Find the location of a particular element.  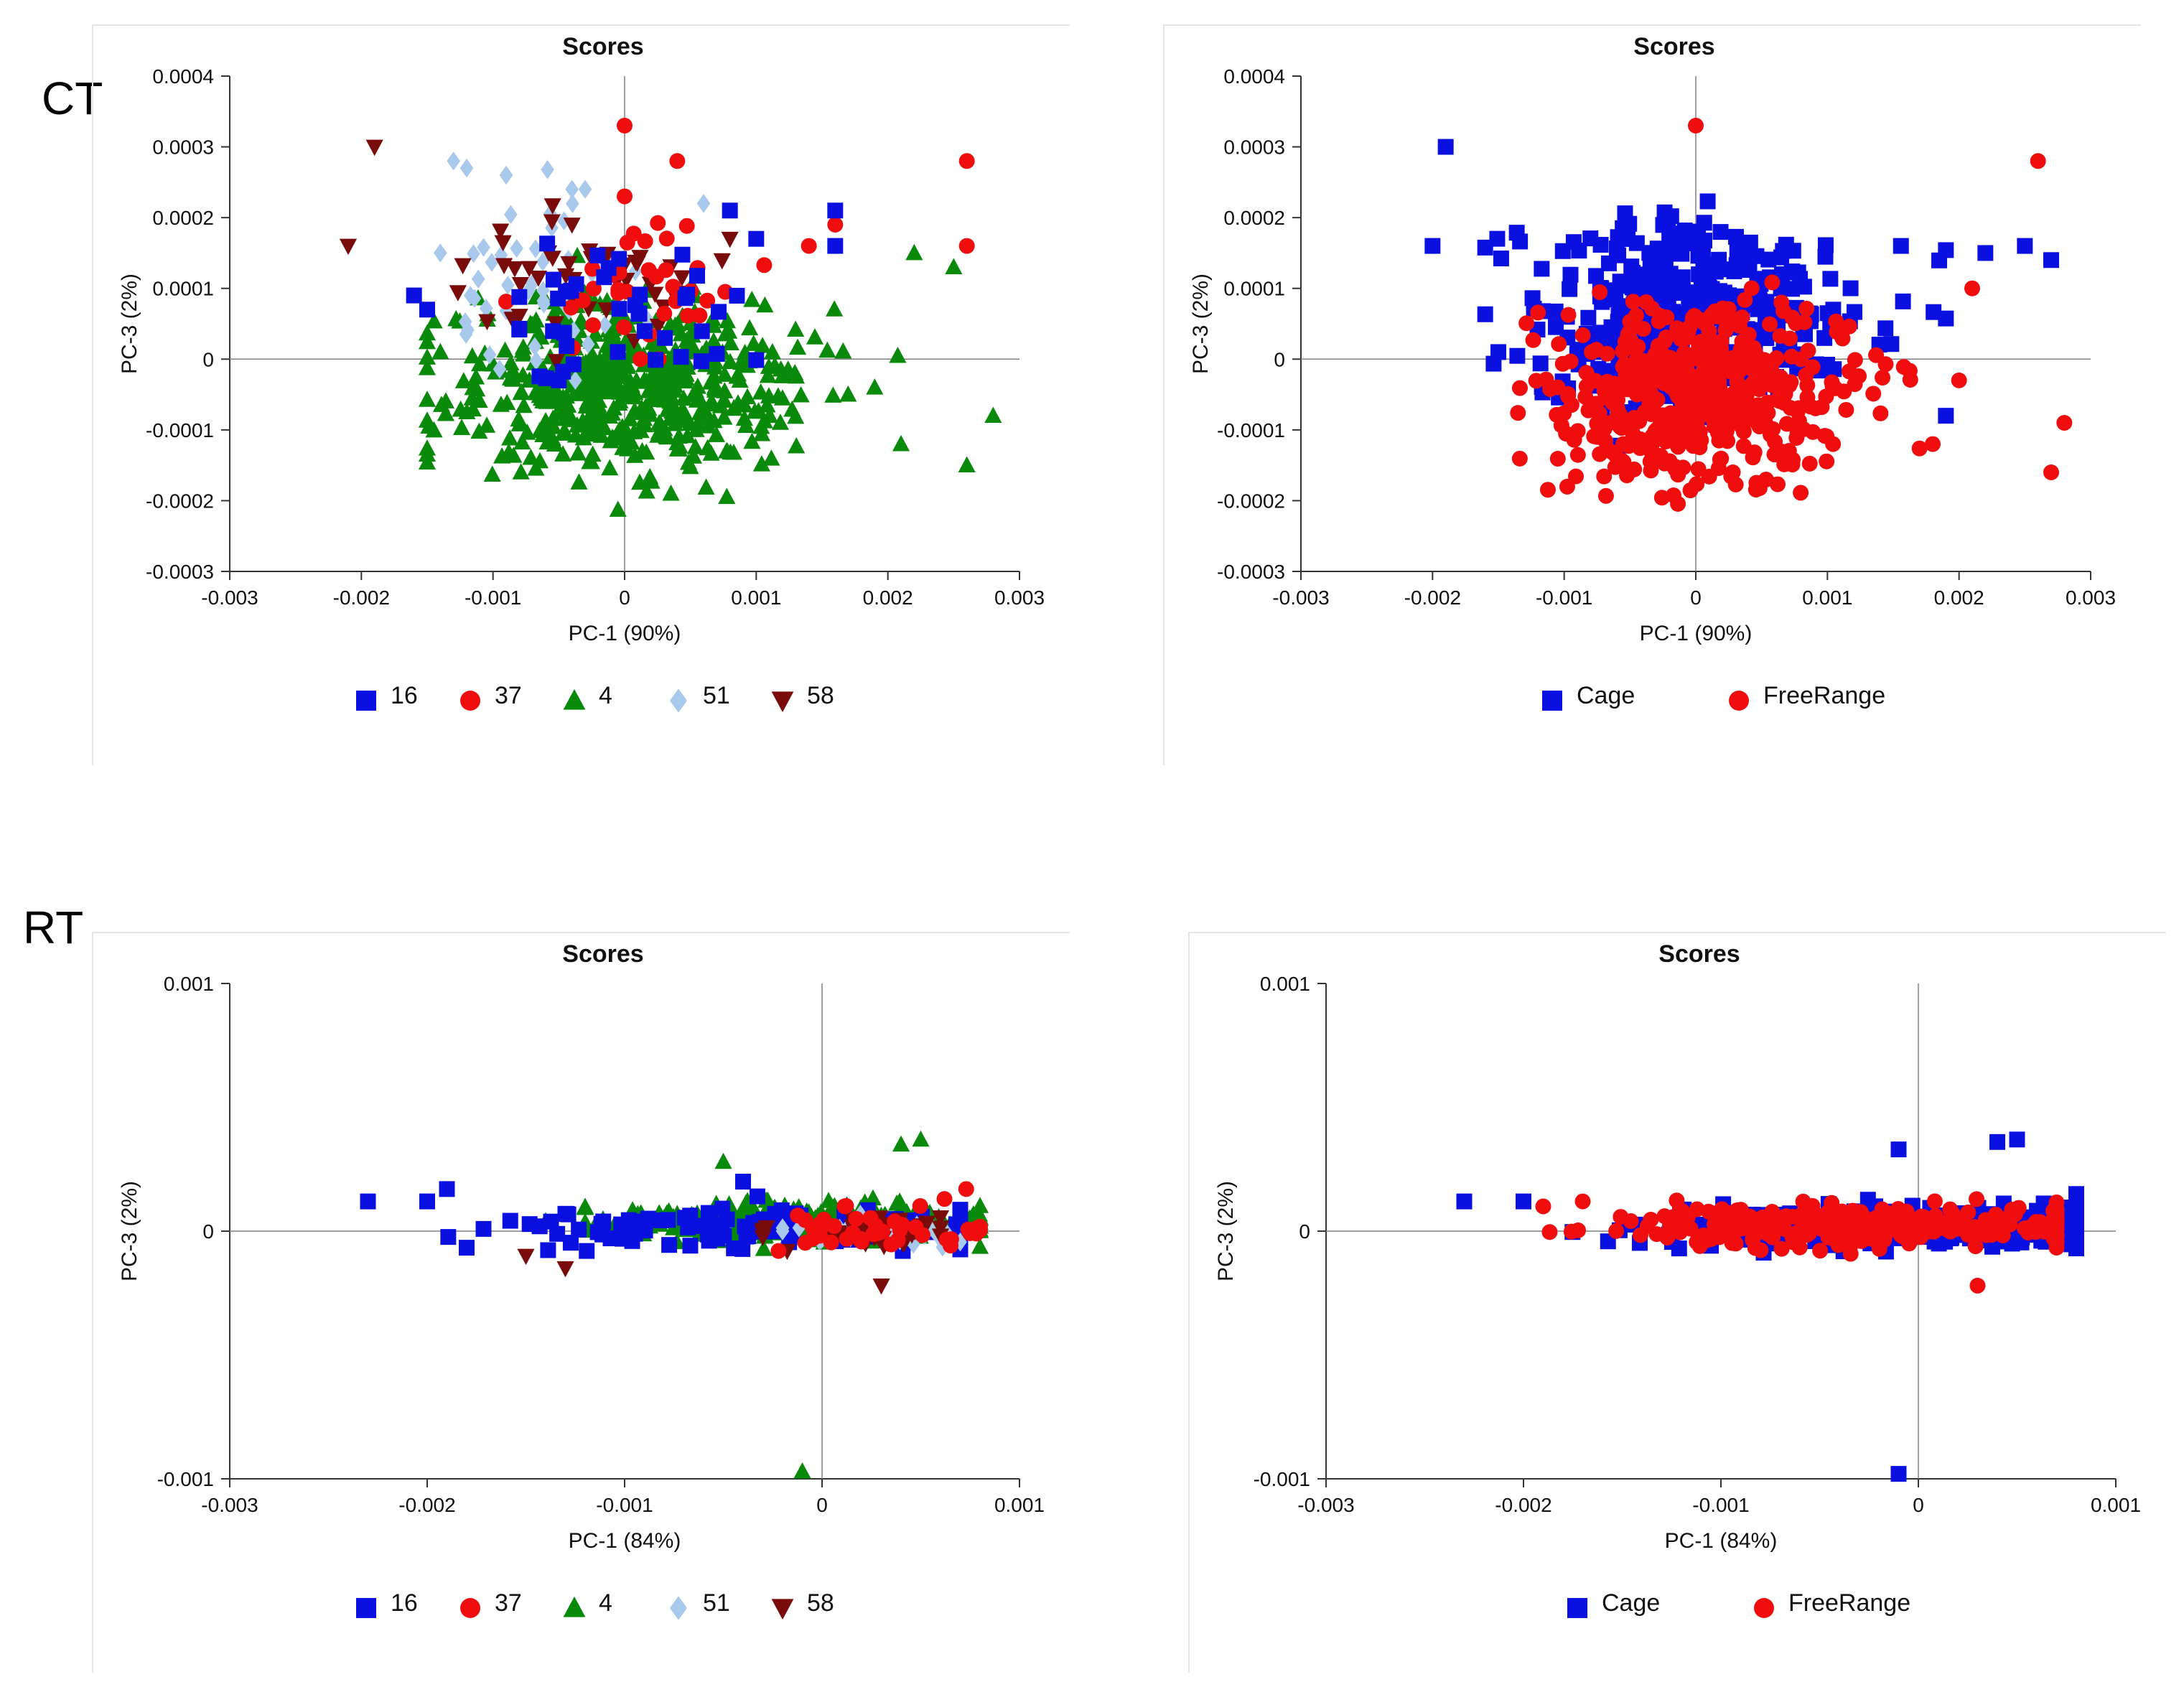

y-tick-label: 0.001 is located at coordinates (1285, 984).